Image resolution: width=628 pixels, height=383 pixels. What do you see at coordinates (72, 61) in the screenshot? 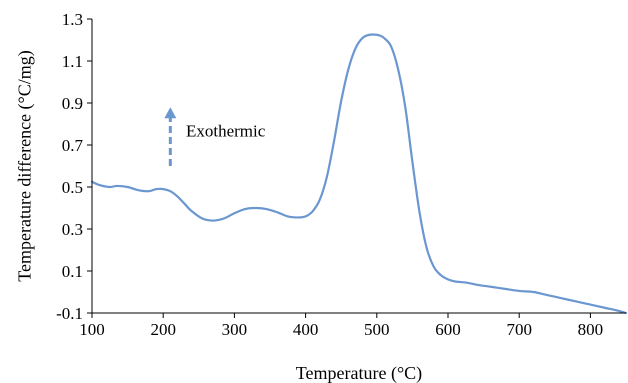
I see `y-tick-label: 1.1` at bounding box center [72, 61].